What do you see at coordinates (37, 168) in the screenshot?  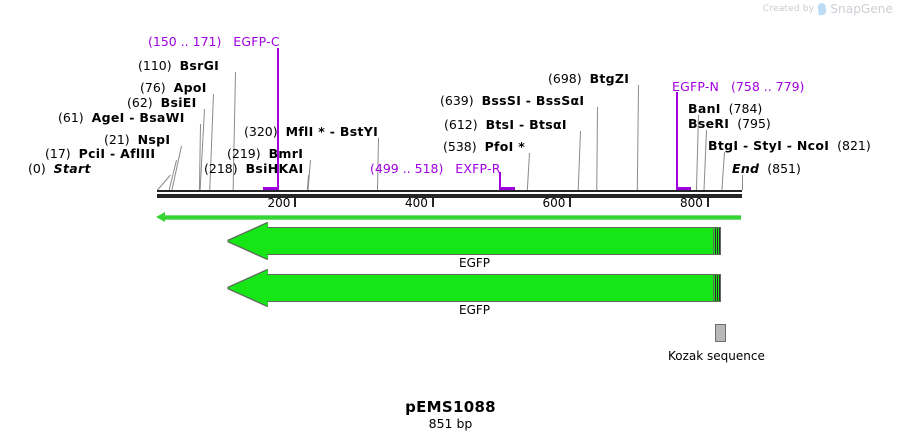 I see `site-position: (0)` at bounding box center [37, 168].